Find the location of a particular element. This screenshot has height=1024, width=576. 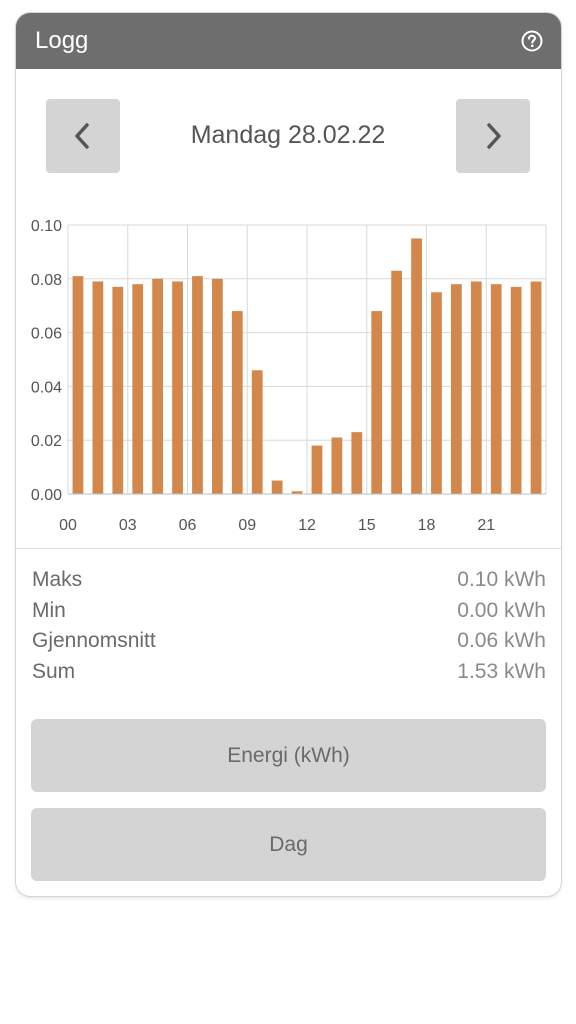

next-day-button is located at coordinates (493, 136).